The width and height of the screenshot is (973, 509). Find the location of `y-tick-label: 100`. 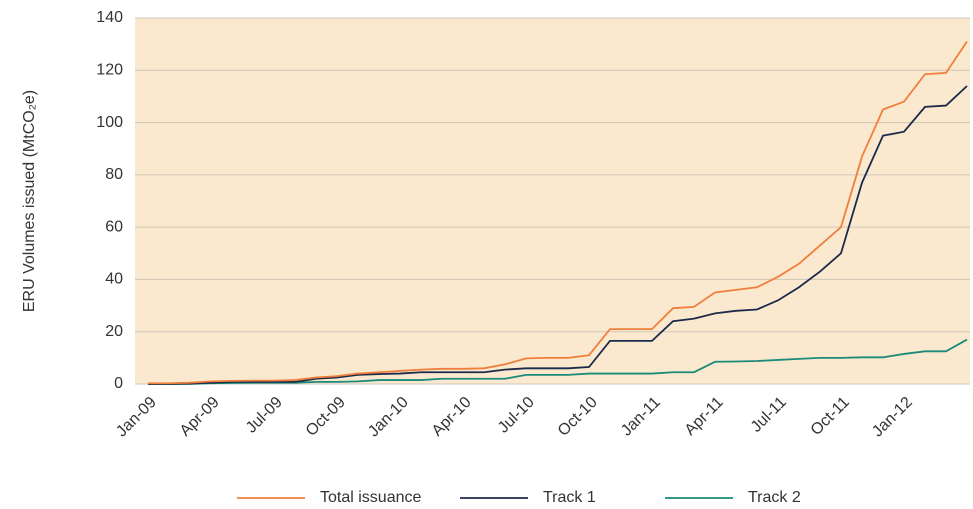

y-tick-label: 100 is located at coordinates (109, 122).